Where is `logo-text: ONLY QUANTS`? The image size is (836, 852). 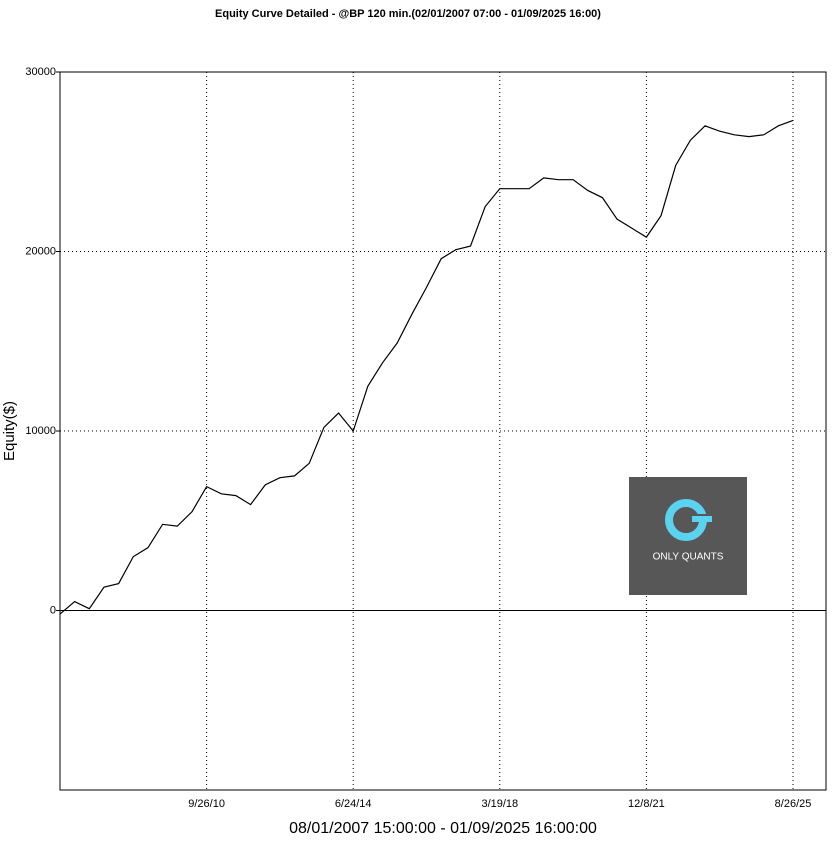
logo-text: ONLY QUANTS is located at coordinates (688, 557).